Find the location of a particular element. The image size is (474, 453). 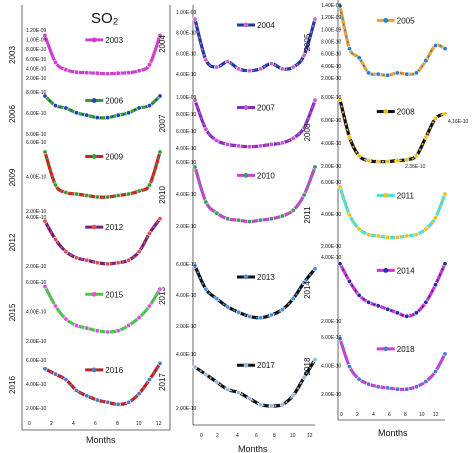

legend-label: 2012 is located at coordinates (114, 227).